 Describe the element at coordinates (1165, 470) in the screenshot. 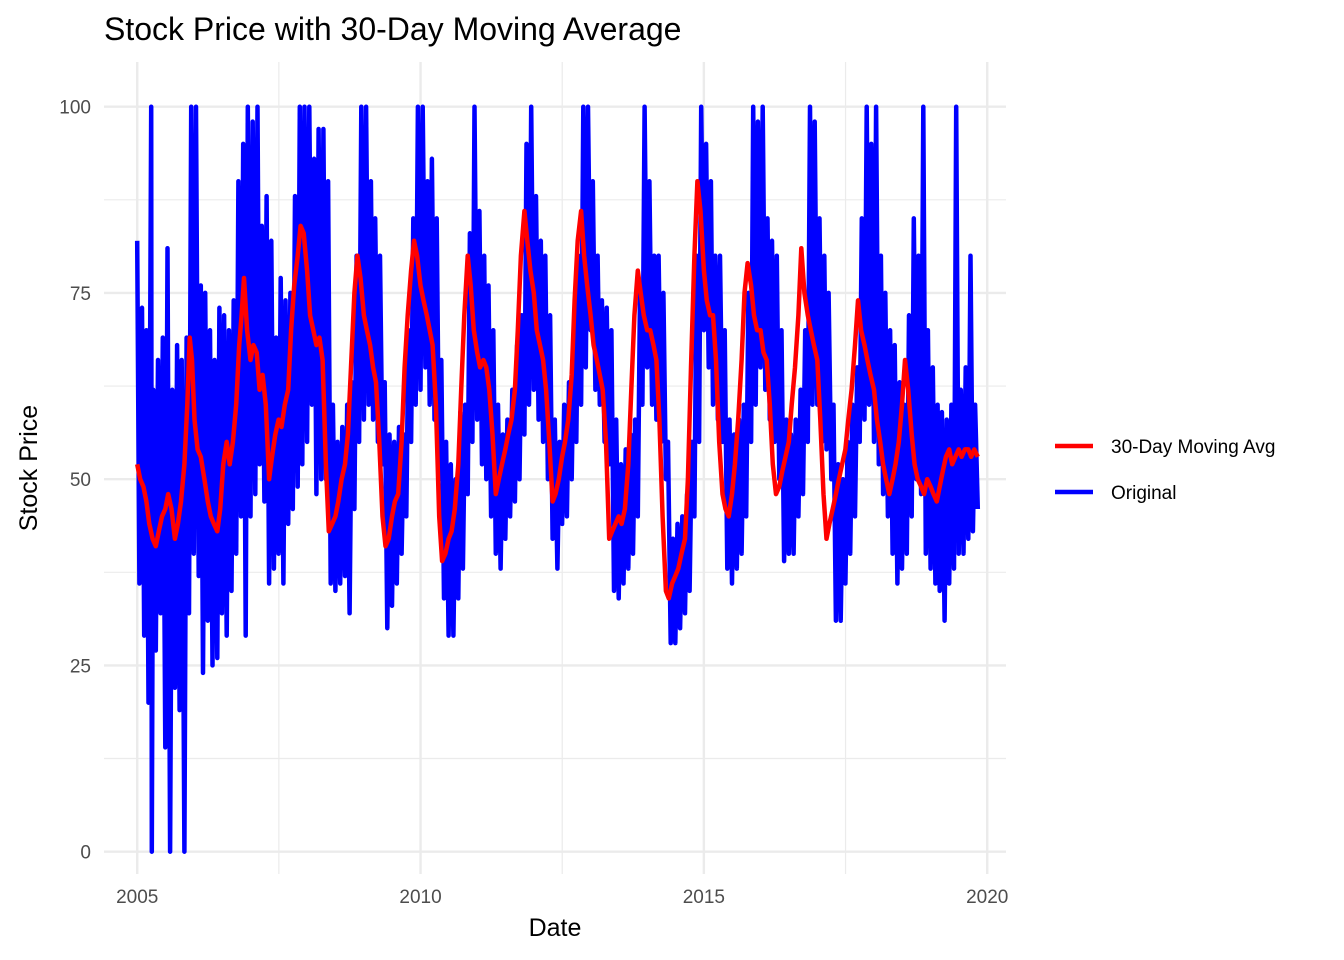

I see `legend: 30-Day Moving Avg Original` at that location.